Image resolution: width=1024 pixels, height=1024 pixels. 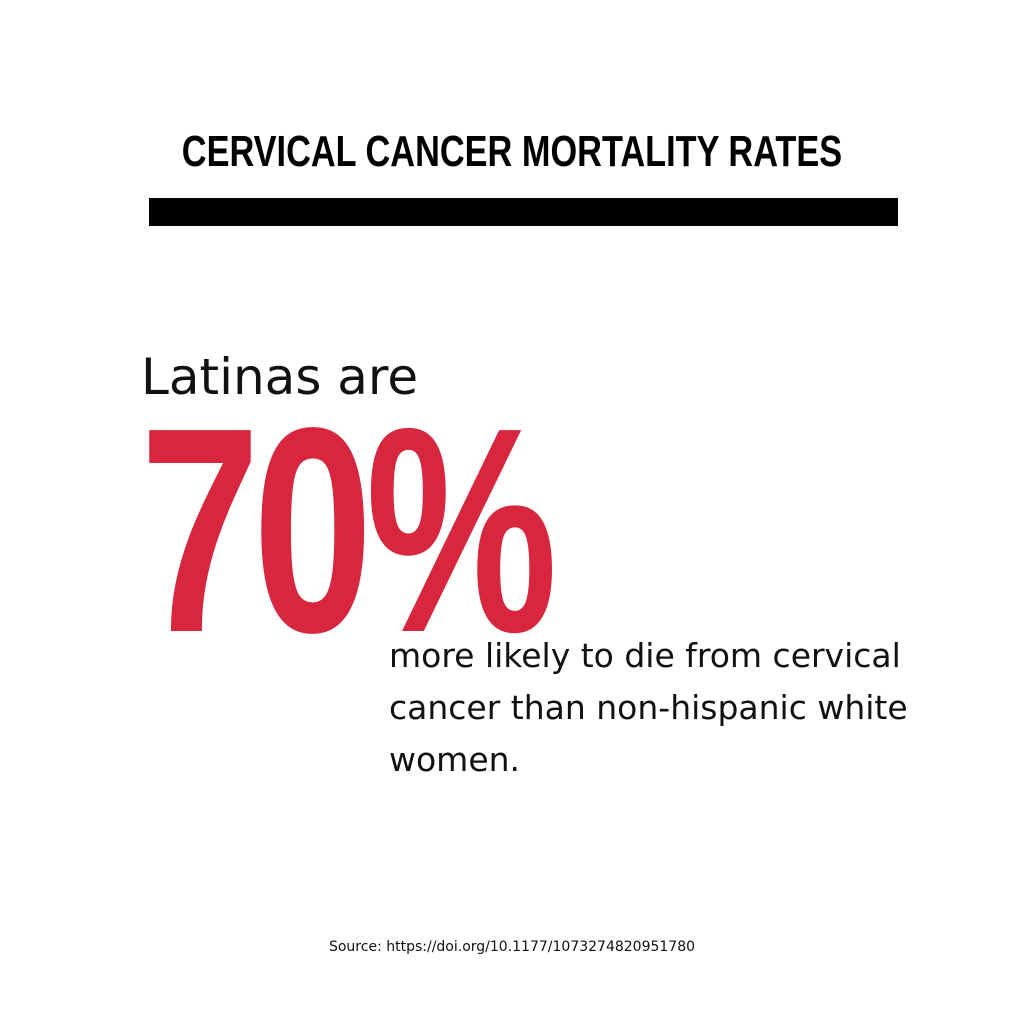 What do you see at coordinates (349, 530) in the screenshot?
I see `statistic-percentage: 70%` at bounding box center [349, 530].